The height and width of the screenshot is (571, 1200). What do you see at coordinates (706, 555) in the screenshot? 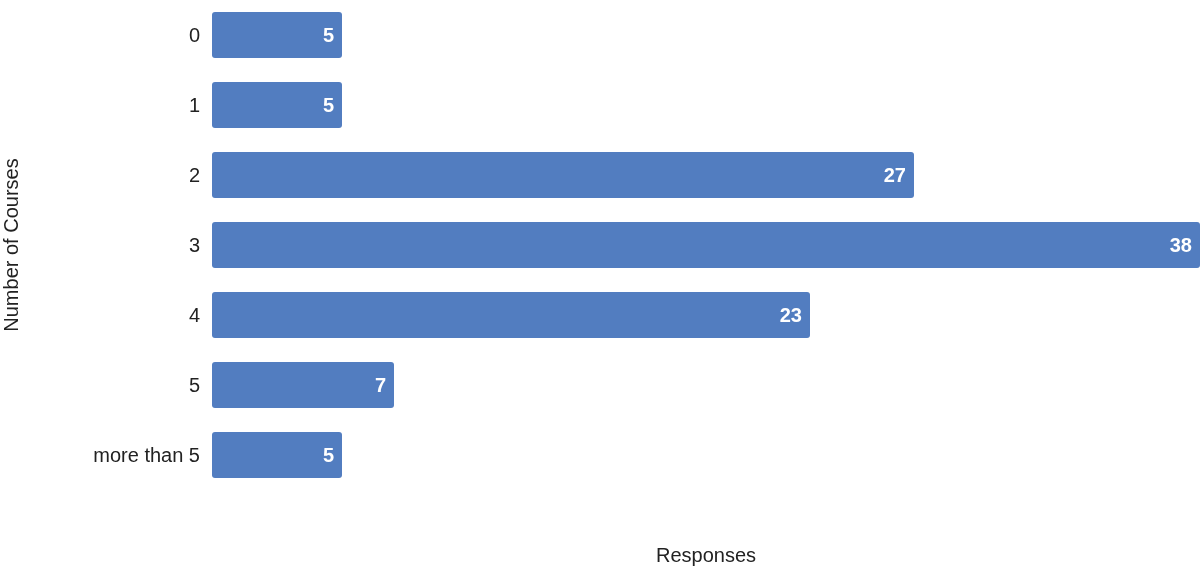
I see `x-axis-title: Responses` at bounding box center [706, 555].